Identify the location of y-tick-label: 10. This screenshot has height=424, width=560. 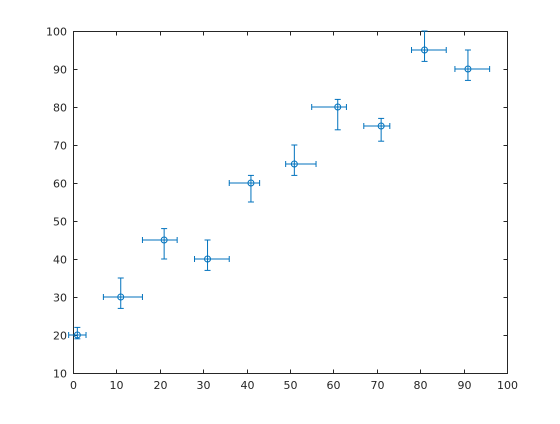
(60, 374).